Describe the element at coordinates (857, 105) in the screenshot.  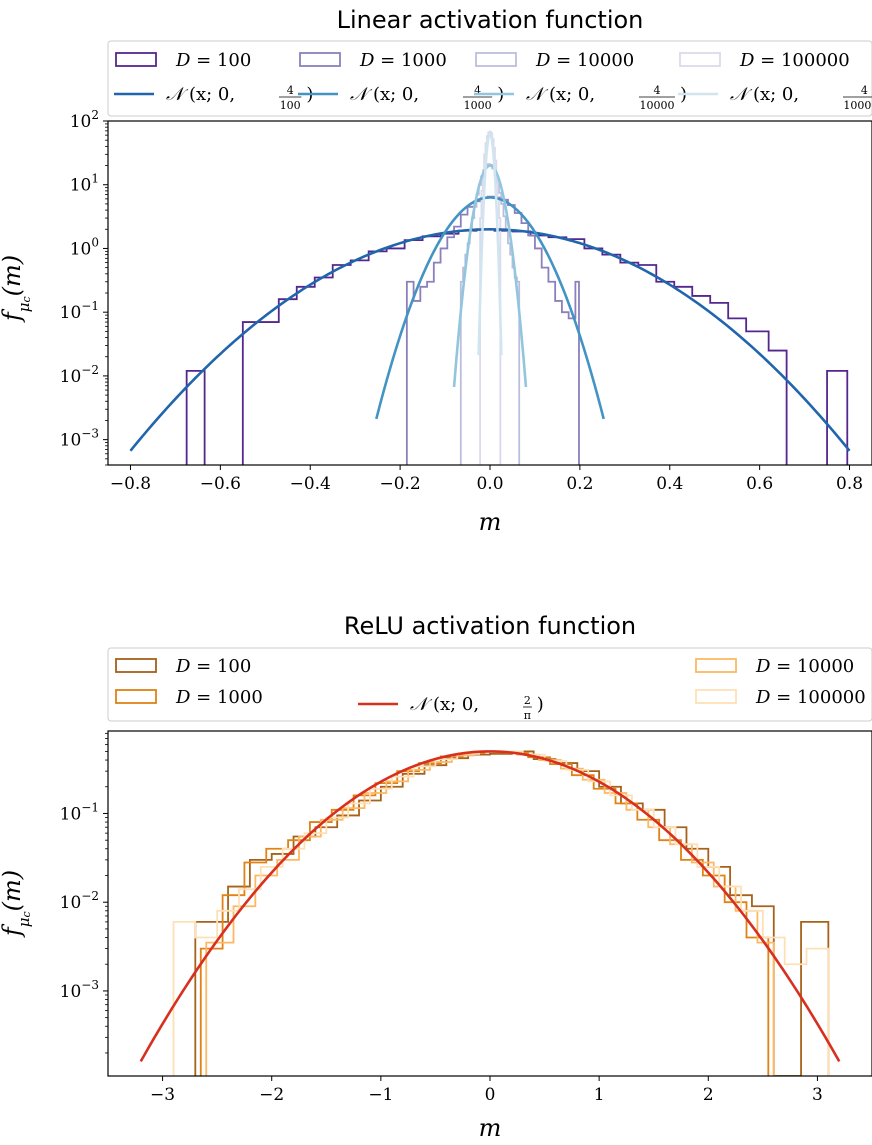
I see `fraction-denominator: 100000` at that location.